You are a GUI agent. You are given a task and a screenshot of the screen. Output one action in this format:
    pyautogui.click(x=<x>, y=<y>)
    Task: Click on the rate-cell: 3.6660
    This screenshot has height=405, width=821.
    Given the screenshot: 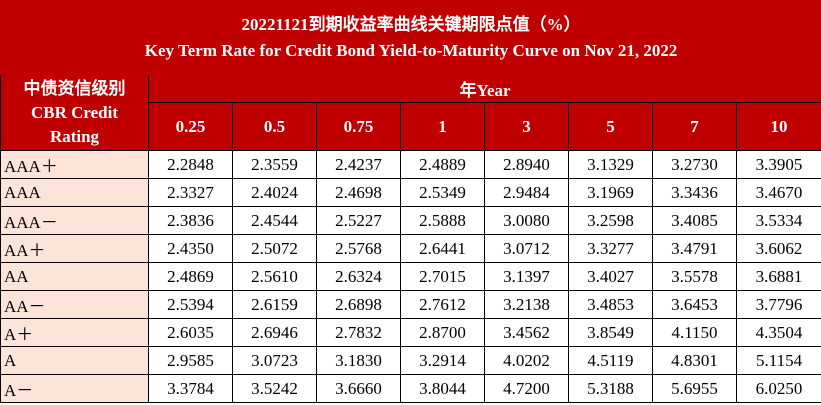 What is the action you would take?
    pyautogui.click(x=358, y=388)
    